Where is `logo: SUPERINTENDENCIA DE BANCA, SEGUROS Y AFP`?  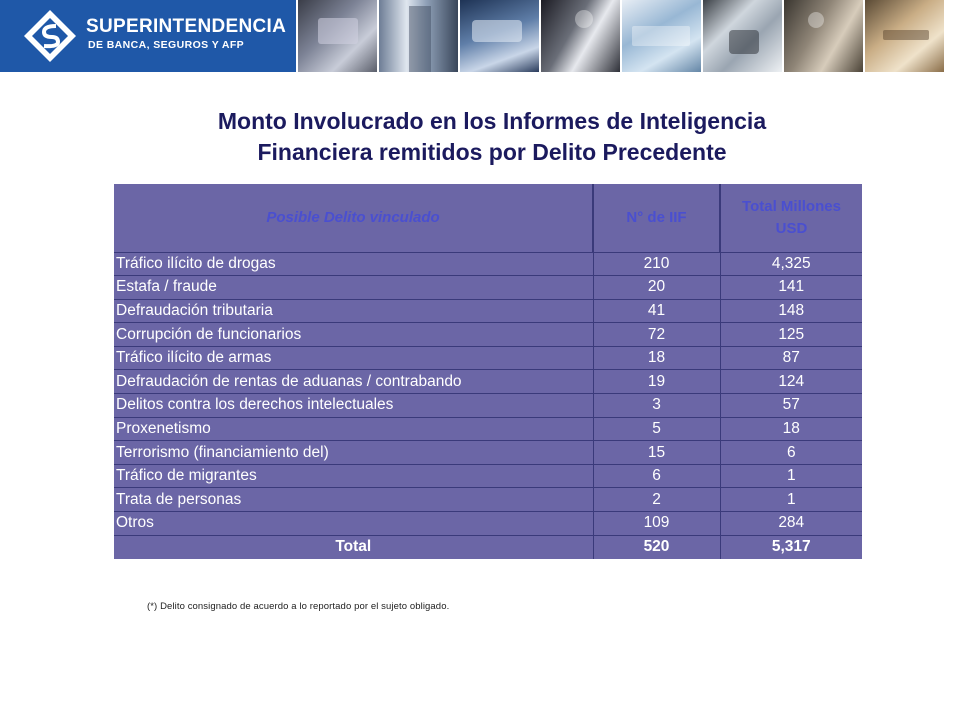
logo: SUPERINTENDENCIA DE BANCA, SEGUROS Y AFP is located at coordinates (148, 36).